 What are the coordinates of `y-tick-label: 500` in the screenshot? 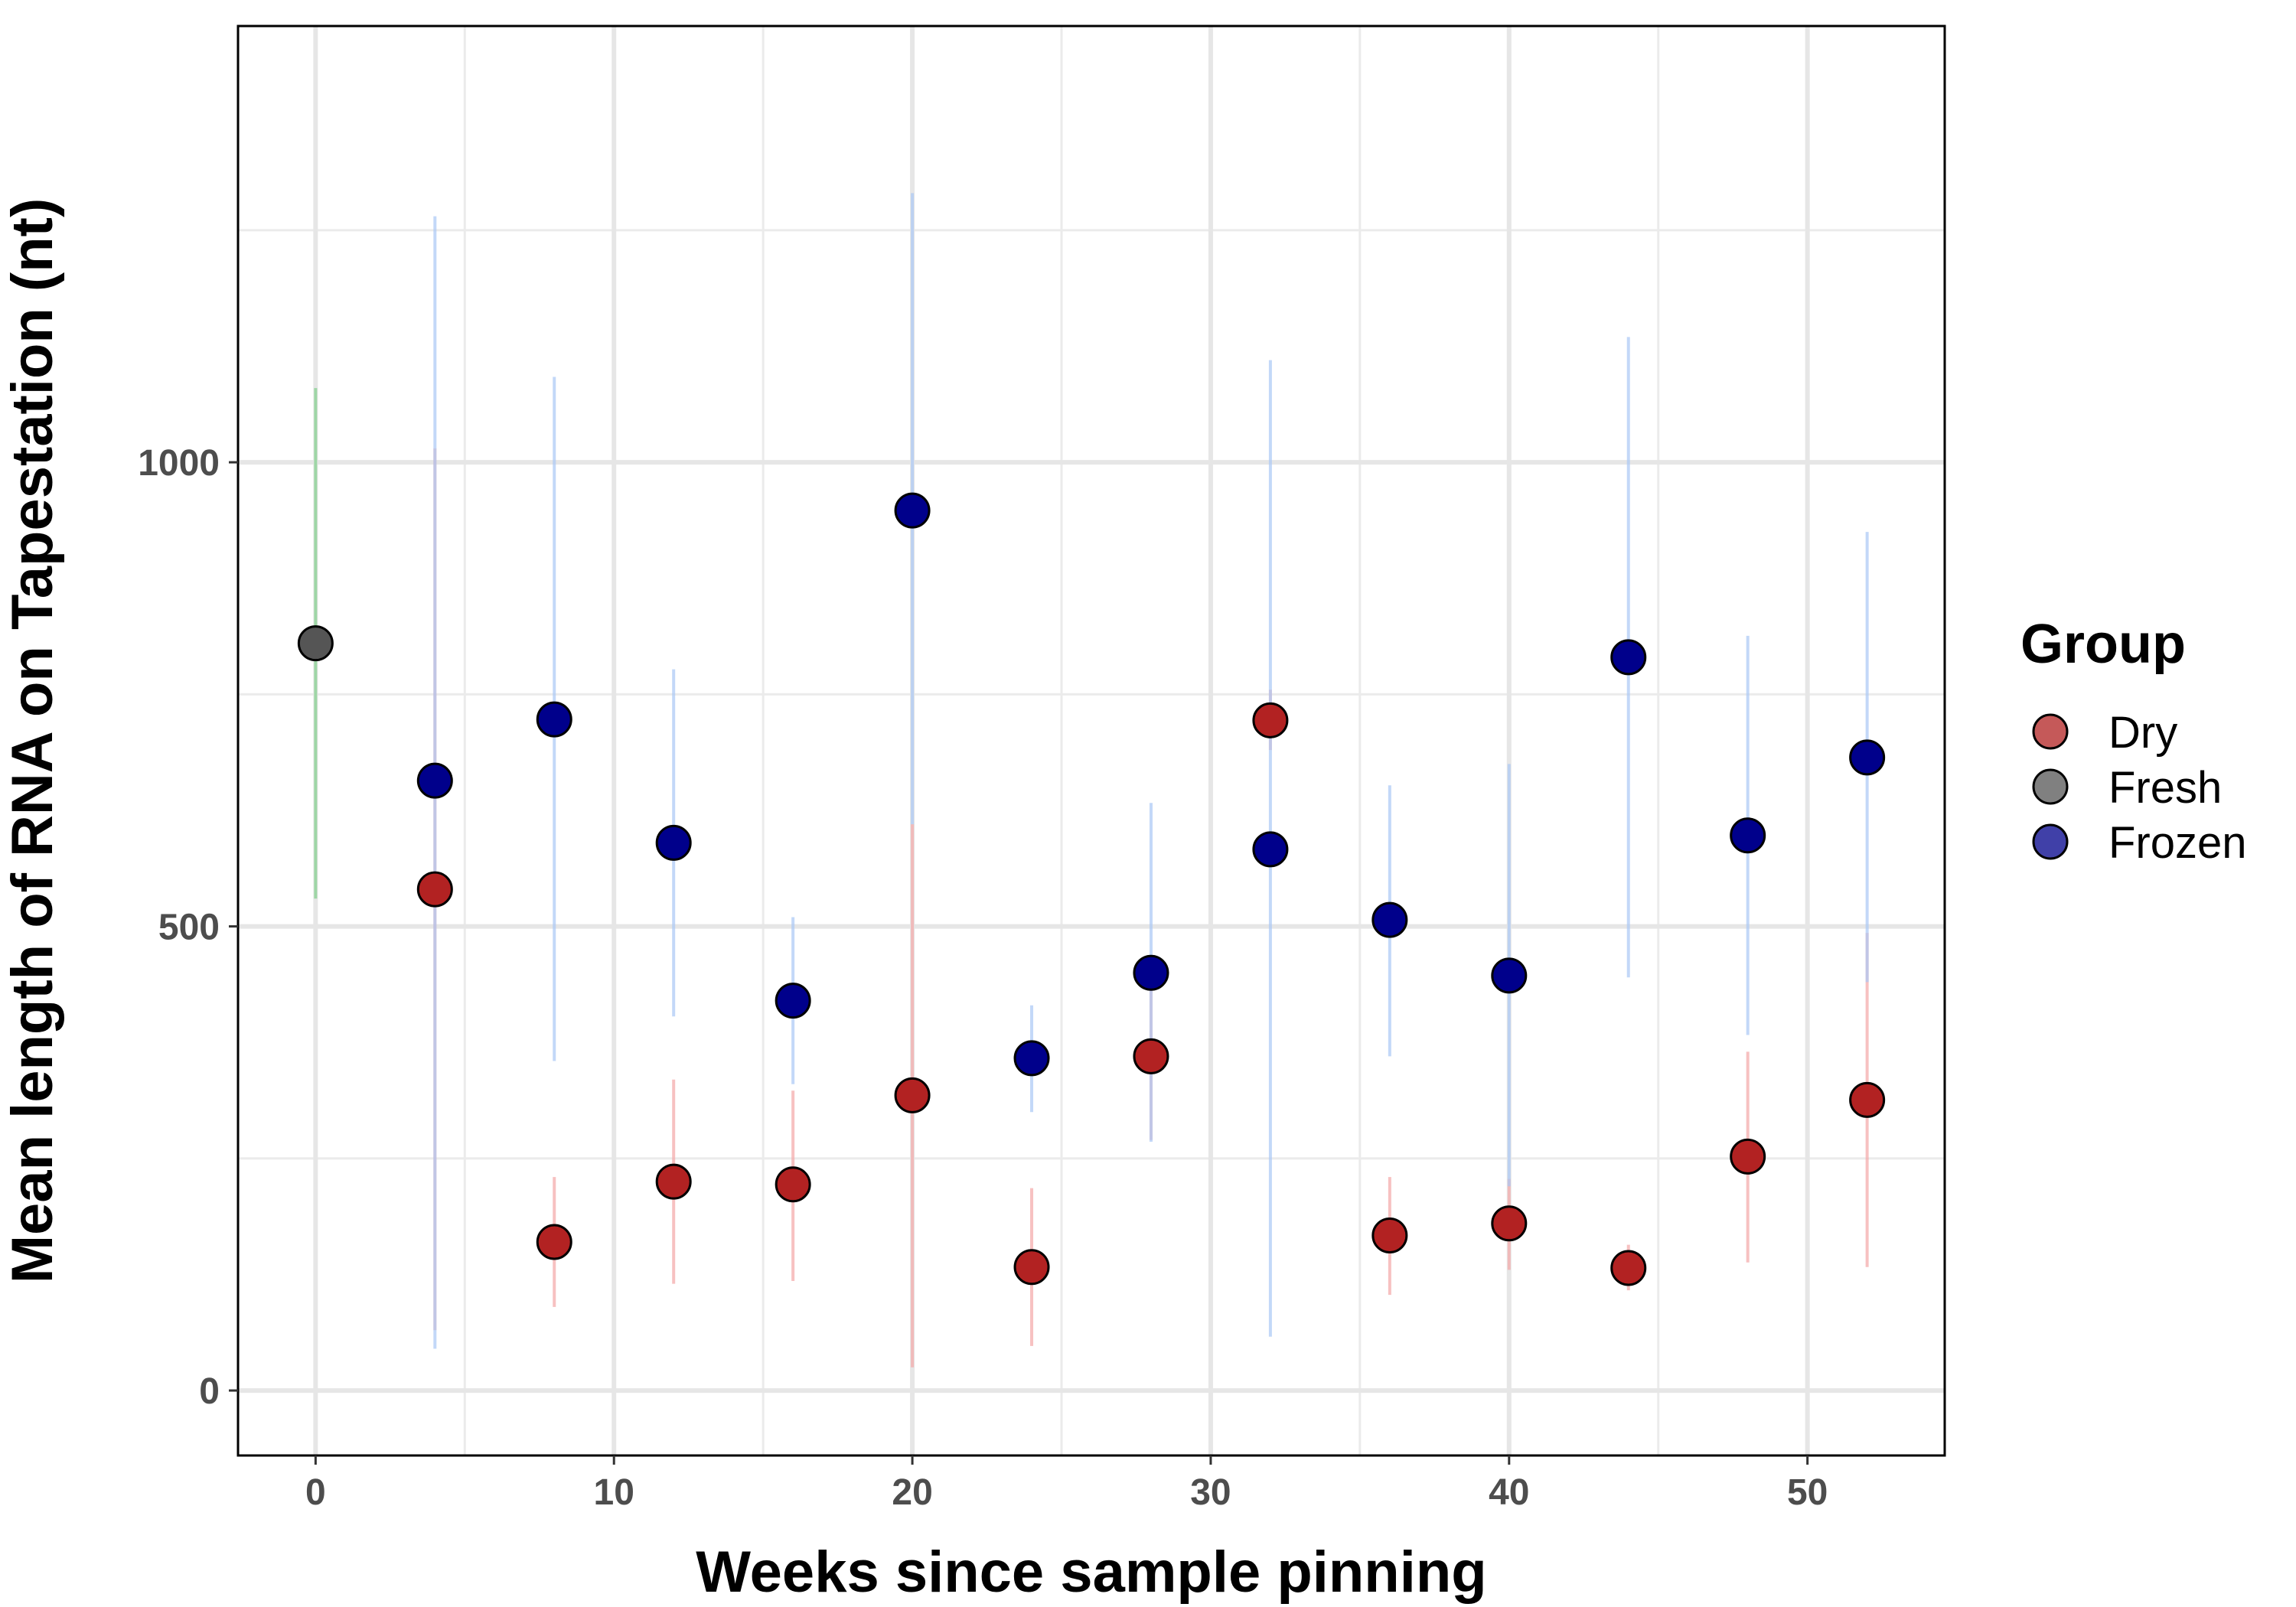 It's located at (189, 928).